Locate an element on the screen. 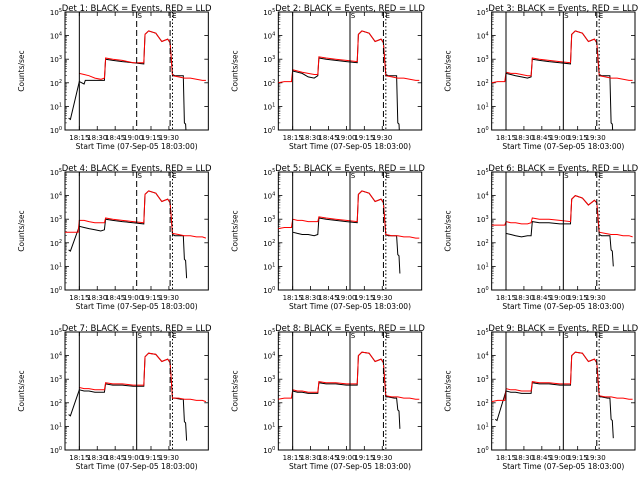  chart-title: Det 9: BLACK = Events, RED = LLD is located at coordinates (563, 329).